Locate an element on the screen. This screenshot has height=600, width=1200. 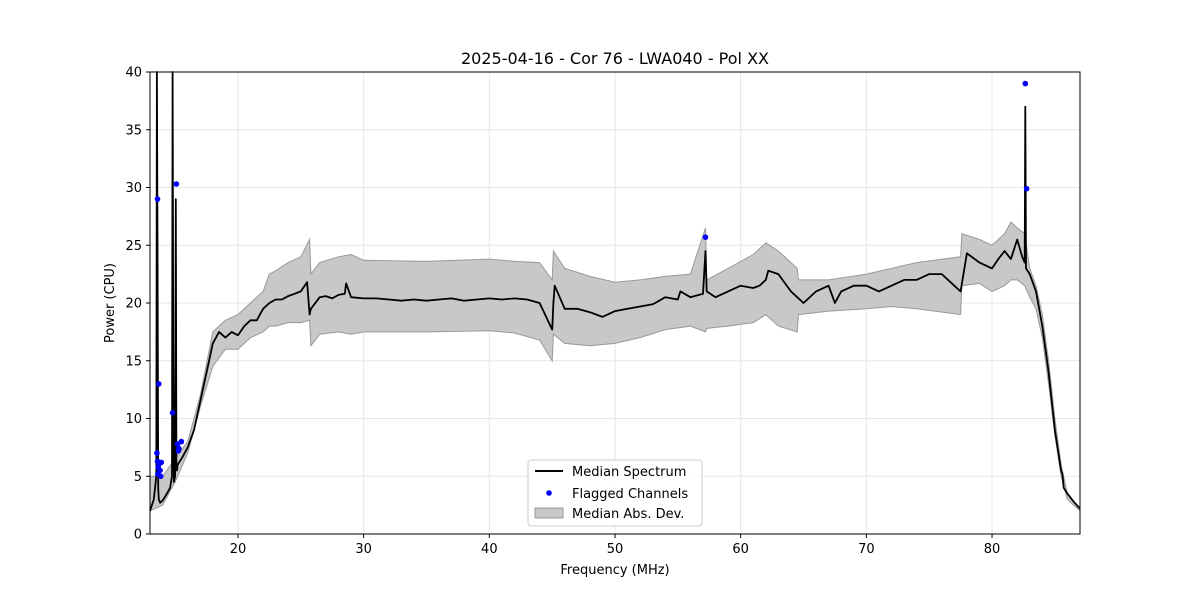
y-tick-label: 20 is located at coordinates (133, 304).